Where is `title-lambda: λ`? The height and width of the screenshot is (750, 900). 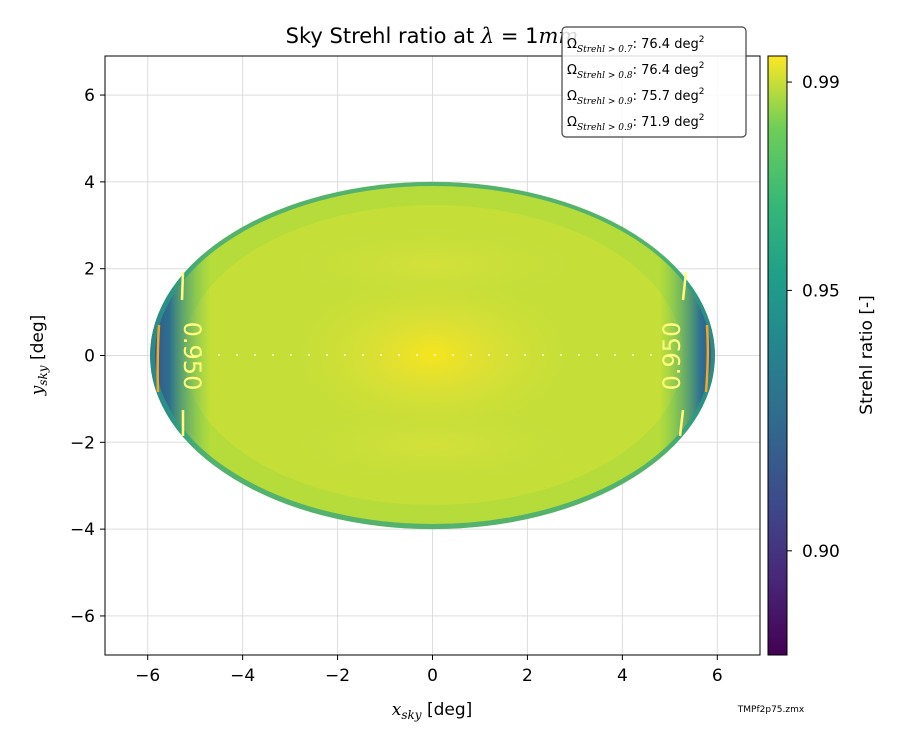 title-lambda: λ is located at coordinates (487, 36).